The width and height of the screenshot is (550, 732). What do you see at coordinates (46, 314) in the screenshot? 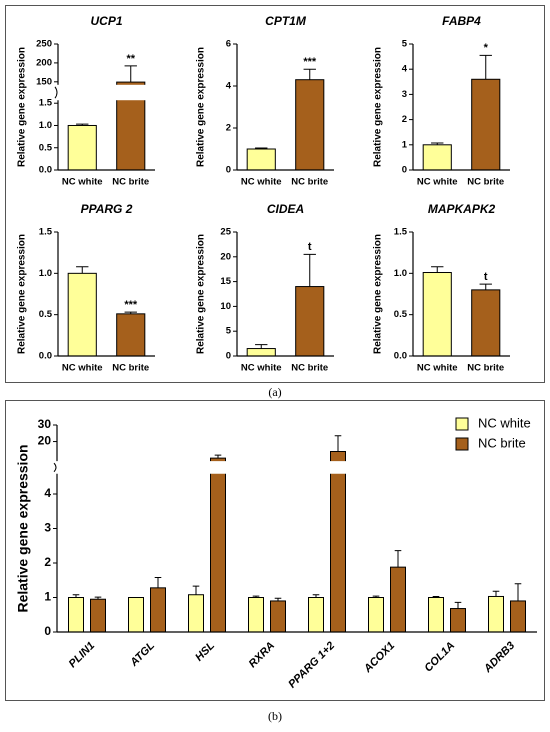
I see `y-tick-label: 0.5` at bounding box center [46, 314].